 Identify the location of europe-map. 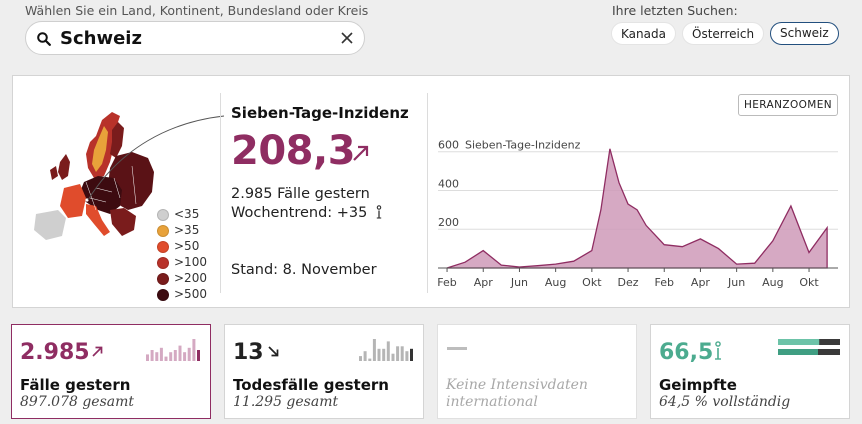
(91, 173).